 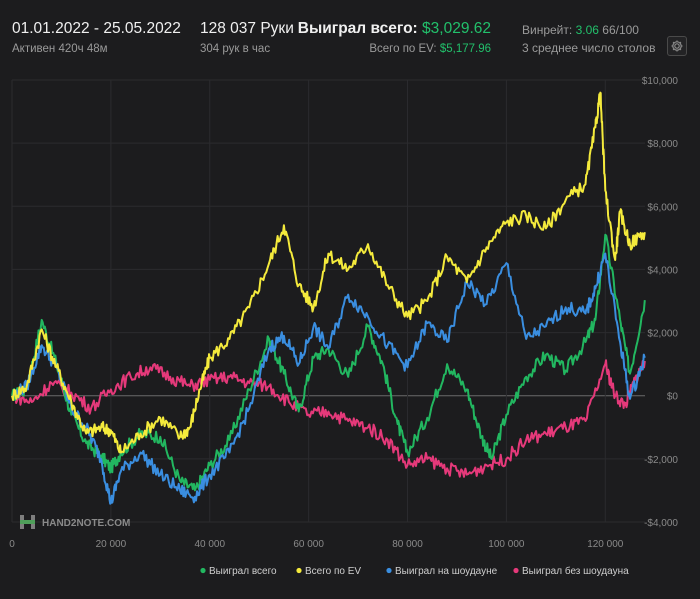 I want to click on won-value: $3,029.62, so click(x=456, y=28).